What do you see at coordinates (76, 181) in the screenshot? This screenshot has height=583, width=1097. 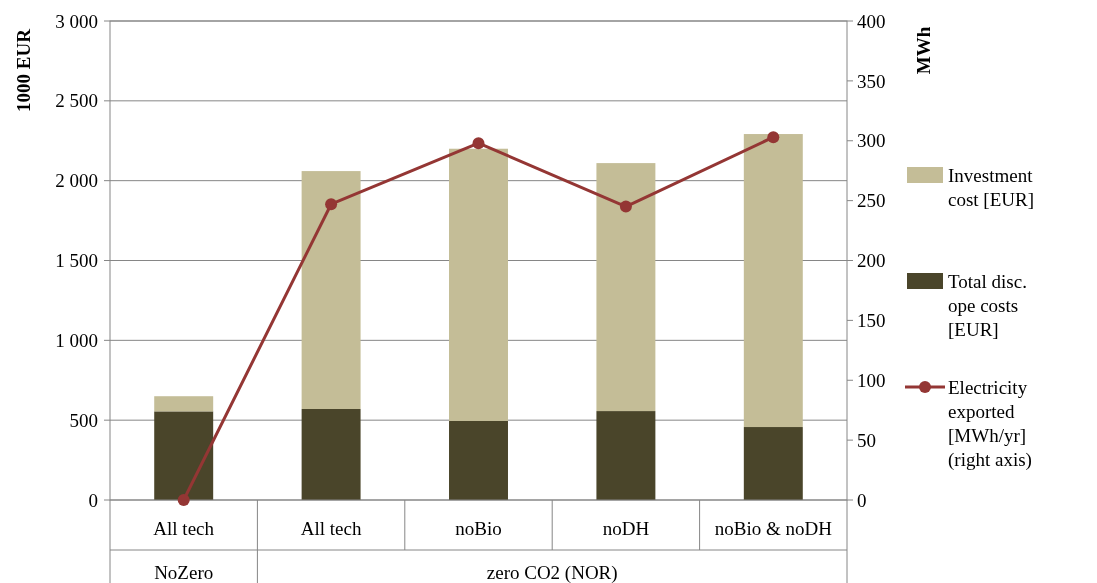 I see `y-tick-label: 2 000` at bounding box center [76, 181].